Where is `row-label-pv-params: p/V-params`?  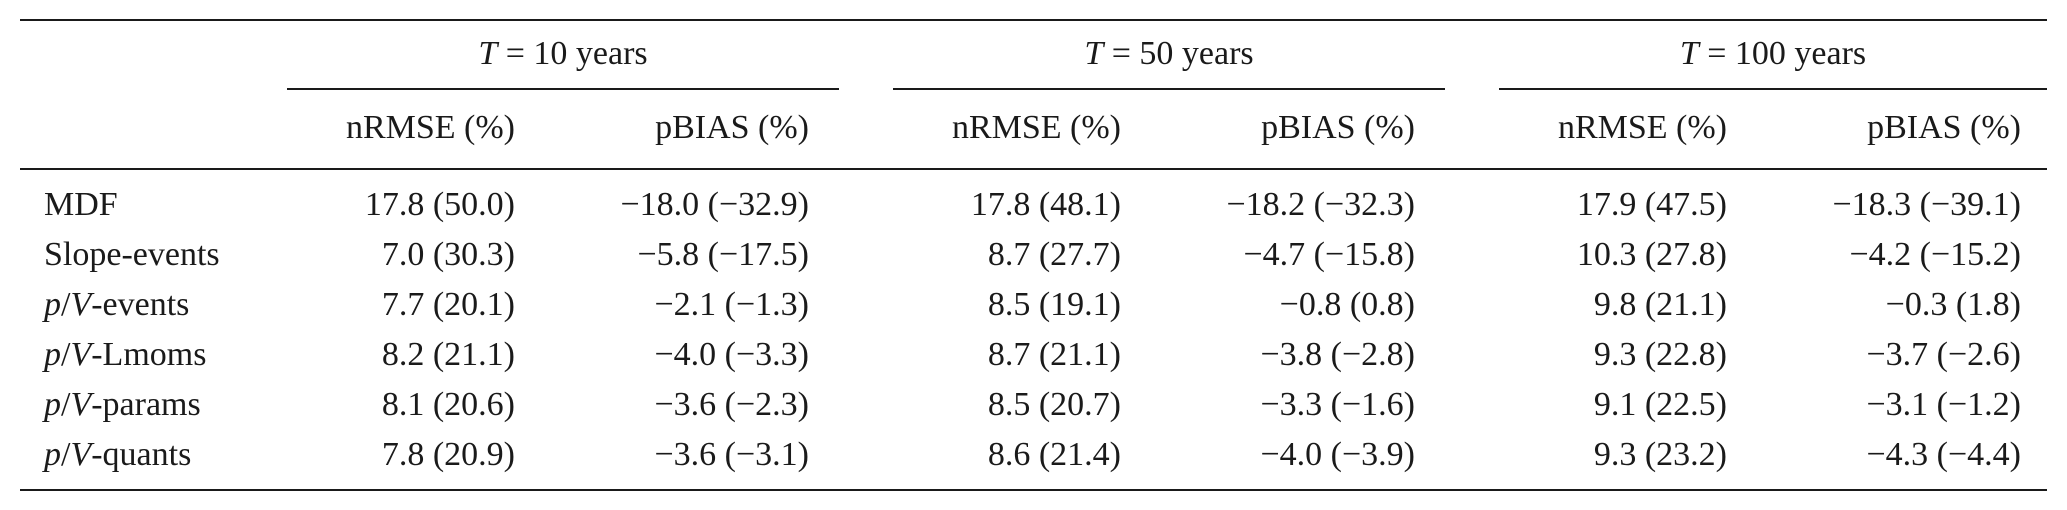 row-label-pv-params: p/V-params is located at coordinates (122, 405).